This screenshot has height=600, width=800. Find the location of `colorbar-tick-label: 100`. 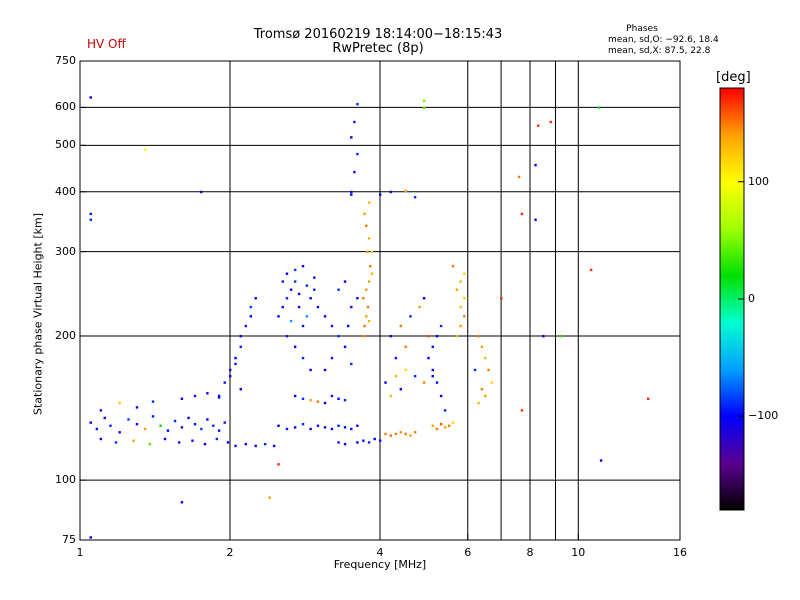

colorbar-tick-label: 100 is located at coordinates (758, 181).